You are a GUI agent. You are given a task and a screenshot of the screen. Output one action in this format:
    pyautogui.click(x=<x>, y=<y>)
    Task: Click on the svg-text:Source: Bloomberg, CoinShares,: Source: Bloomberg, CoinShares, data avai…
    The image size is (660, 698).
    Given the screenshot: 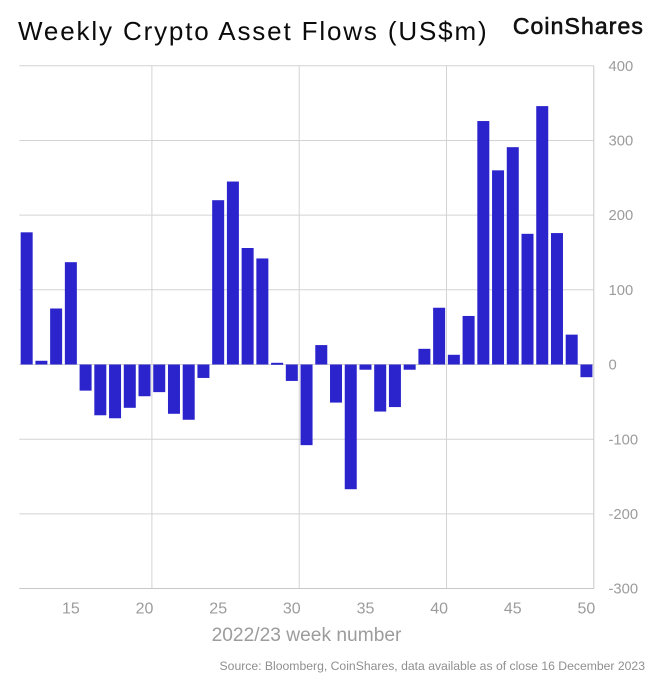 What is the action you would take?
    pyautogui.click(x=433, y=666)
    